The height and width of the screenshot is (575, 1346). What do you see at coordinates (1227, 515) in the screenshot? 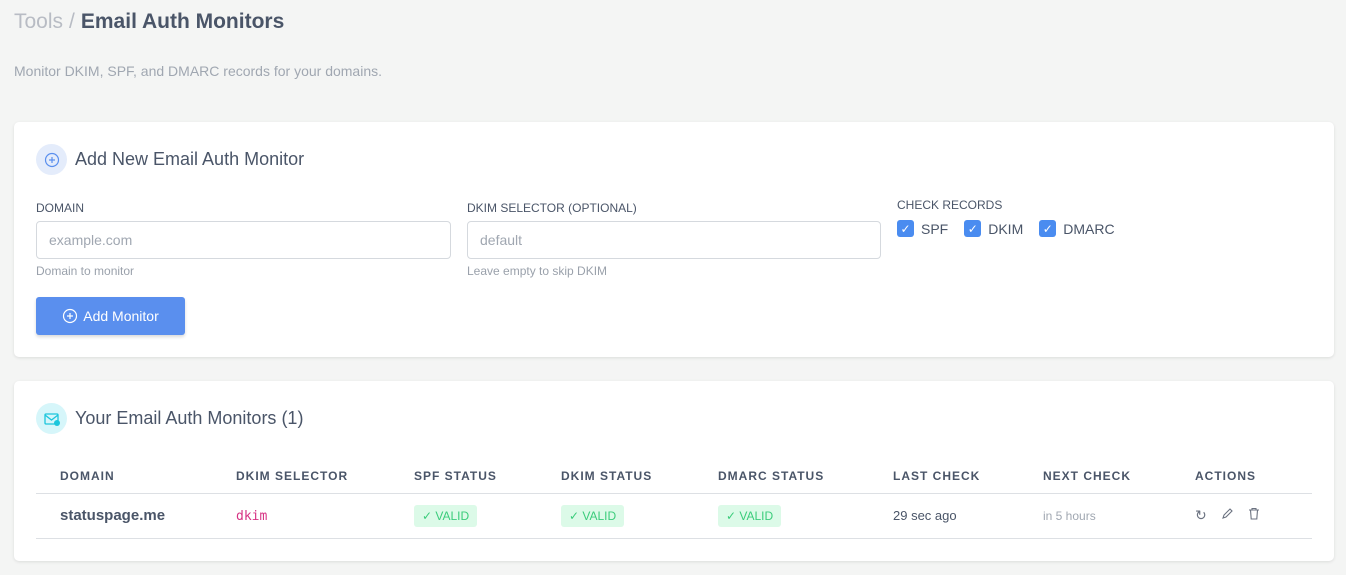
I see `edit-icon` at bounding box center [1227, 515].